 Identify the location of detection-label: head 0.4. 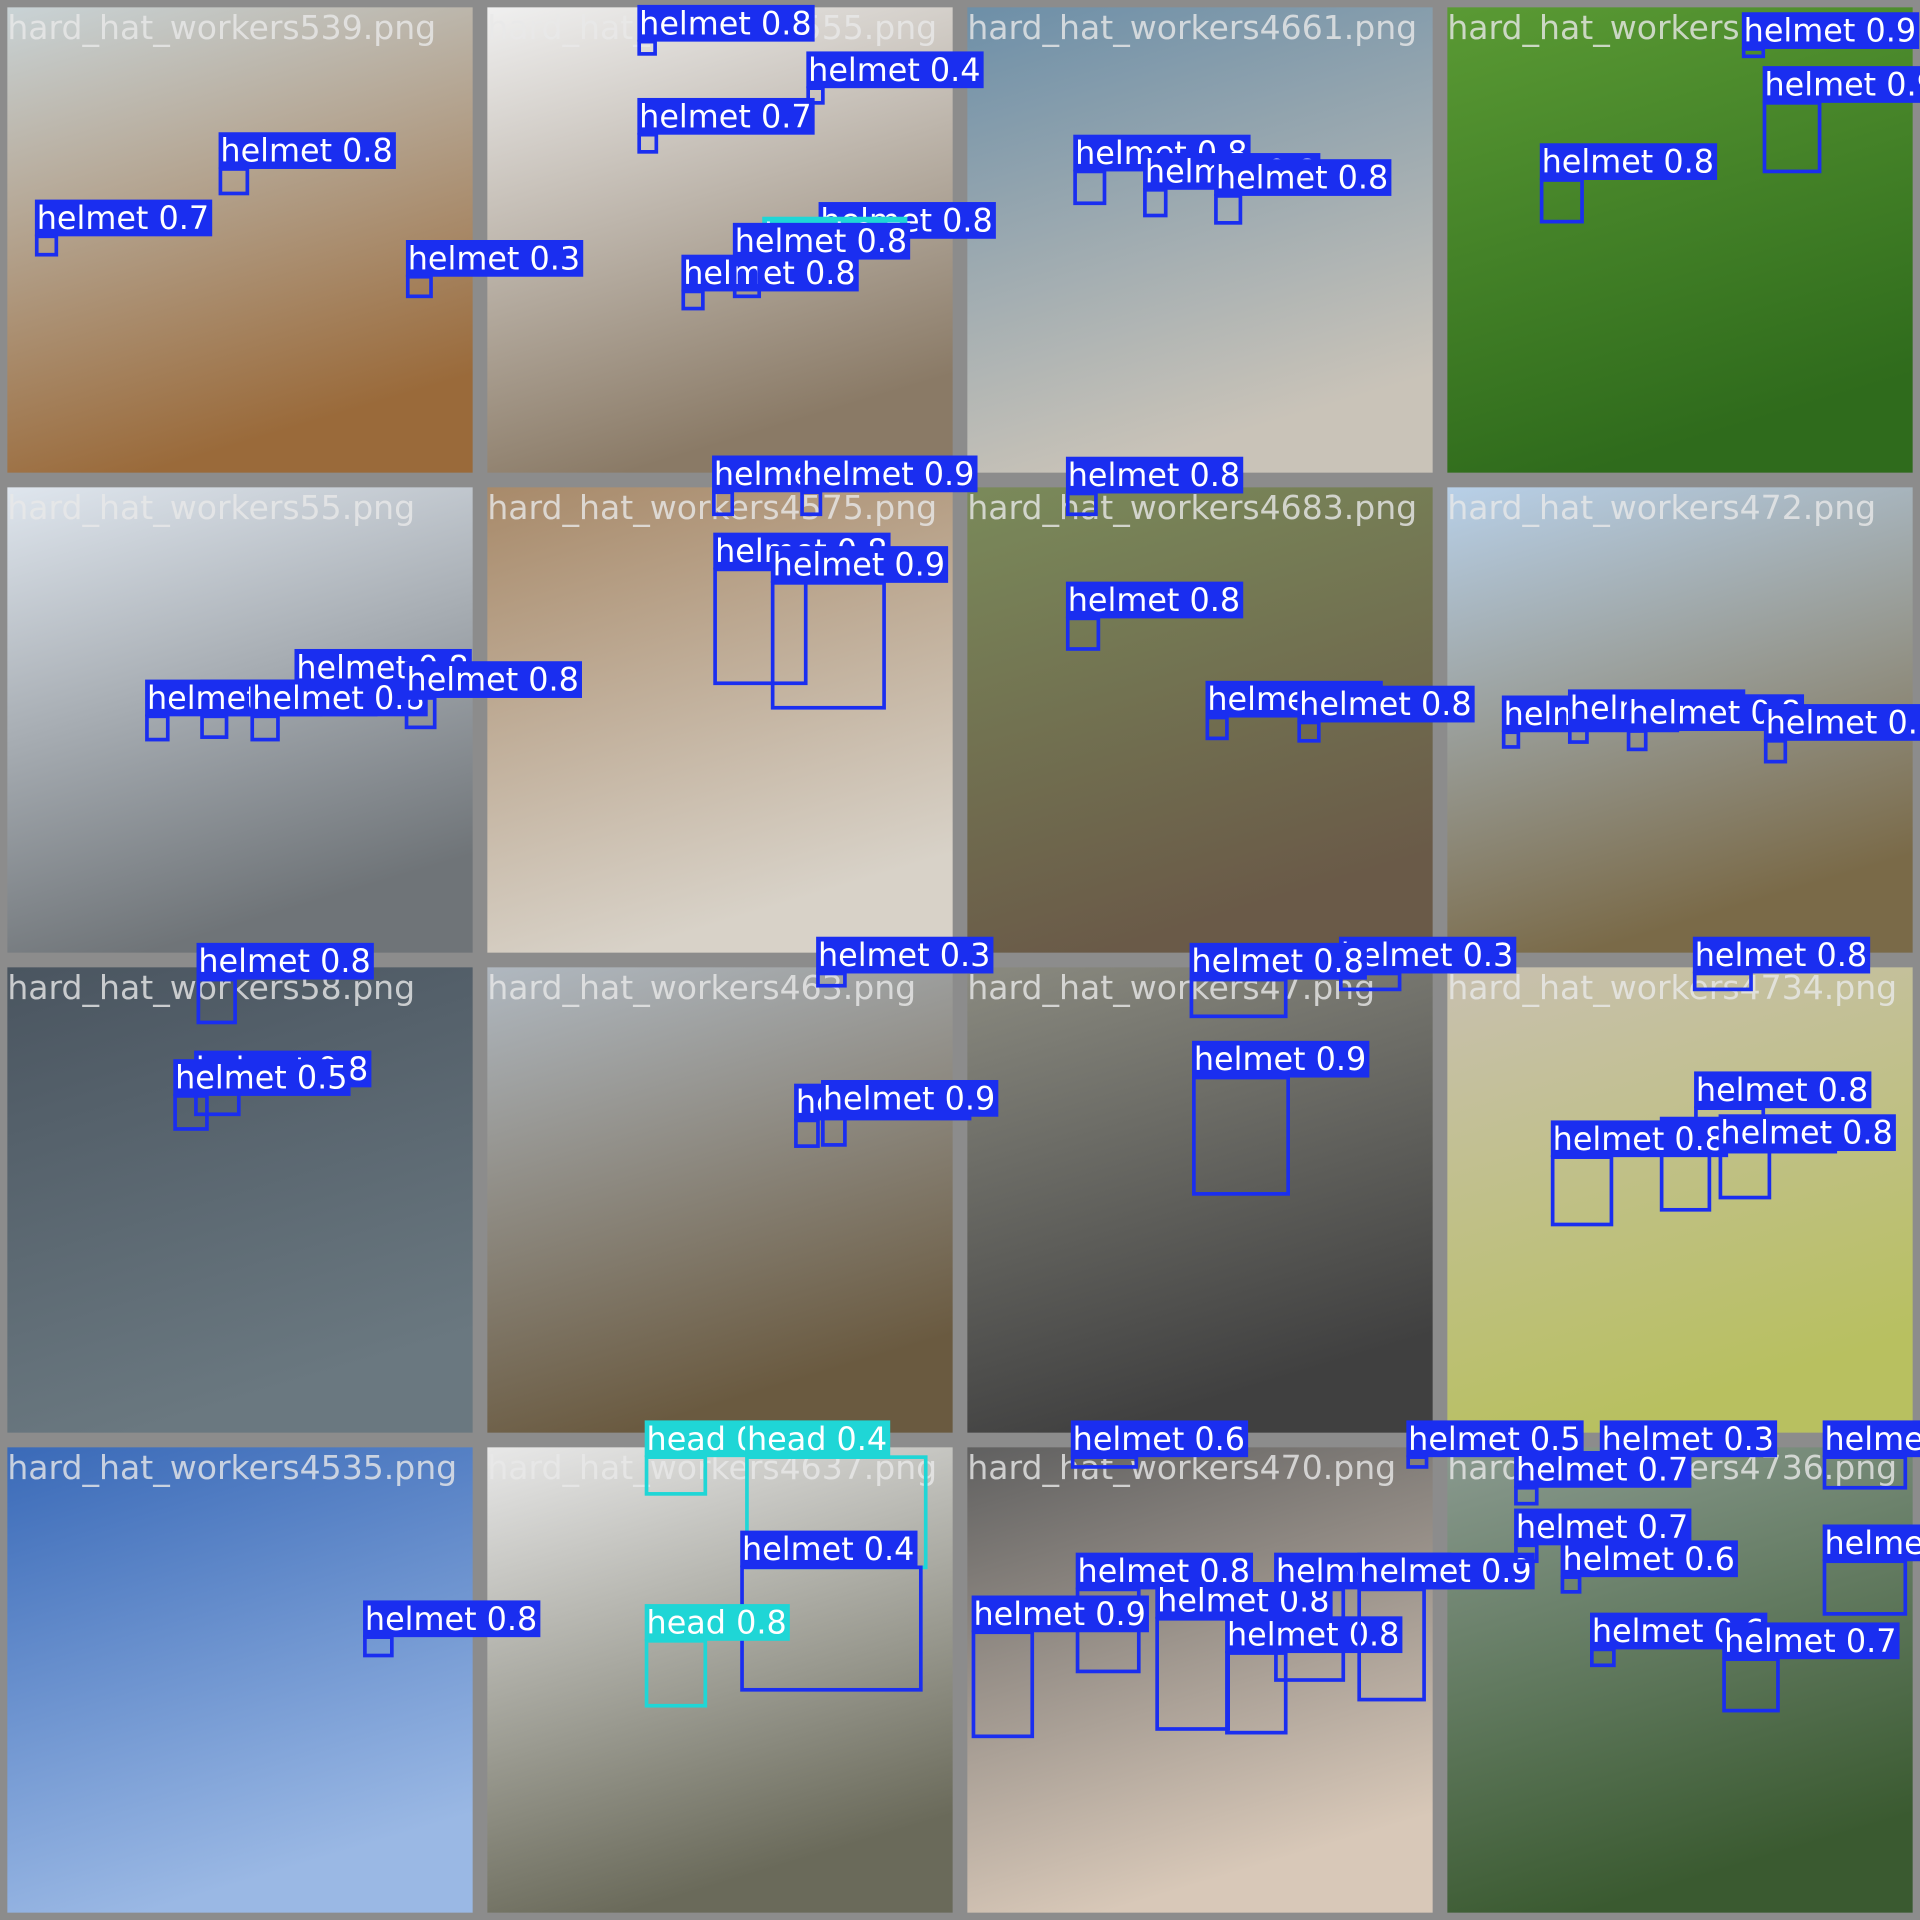
(817, 1439).